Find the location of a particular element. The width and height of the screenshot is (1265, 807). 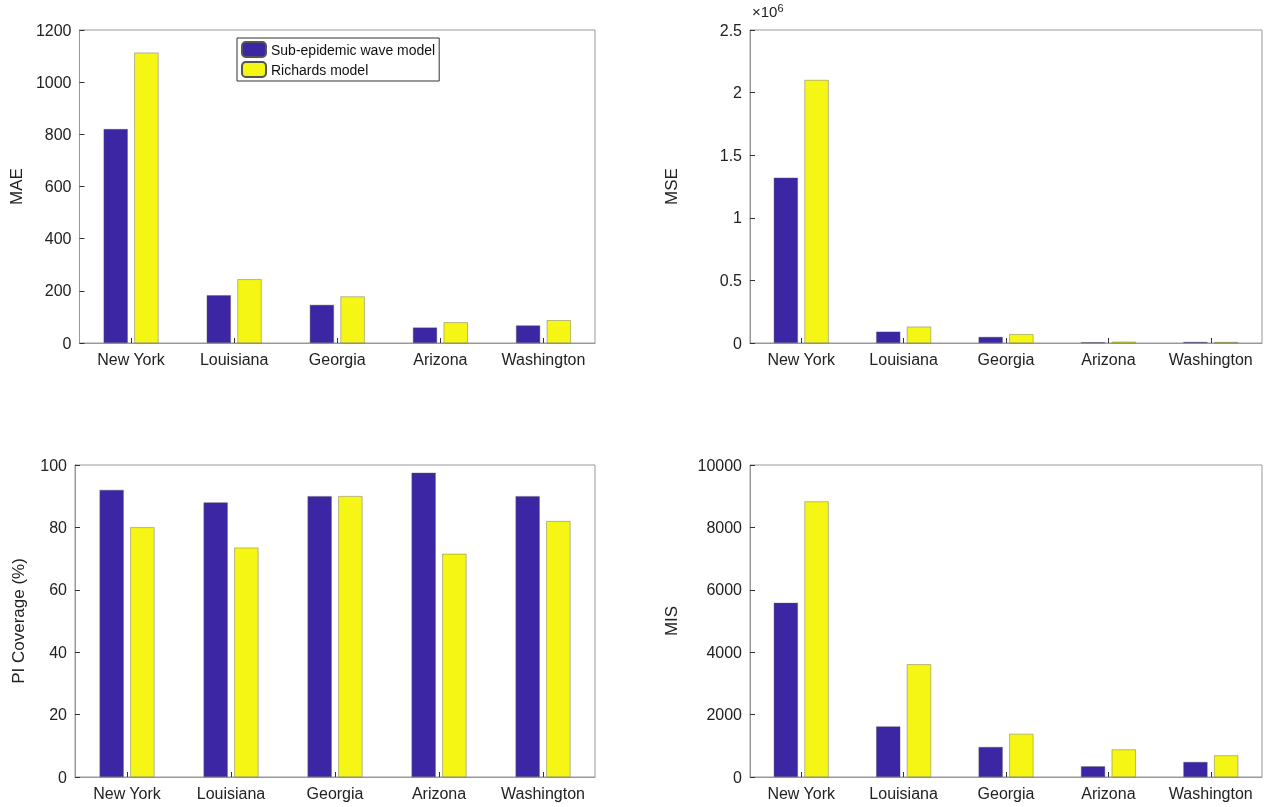

y-tick-label: 20 is located at coordinates (58, 715).